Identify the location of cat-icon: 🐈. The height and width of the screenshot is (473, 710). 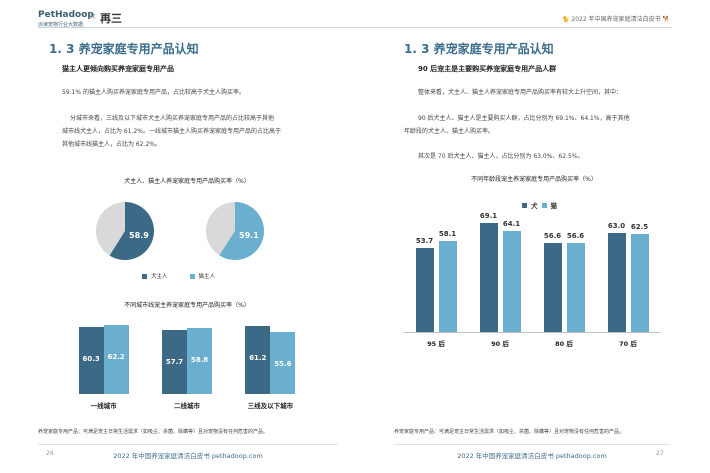
(566, 19).